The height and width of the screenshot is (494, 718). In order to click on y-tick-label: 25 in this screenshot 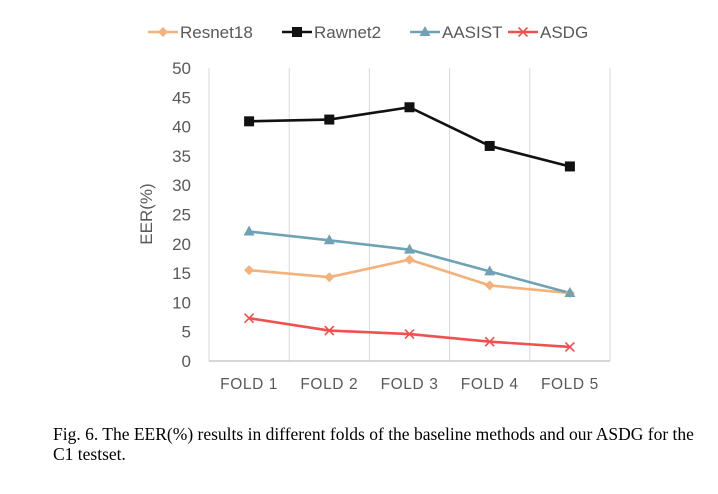, I will do `click(181, 215)`.